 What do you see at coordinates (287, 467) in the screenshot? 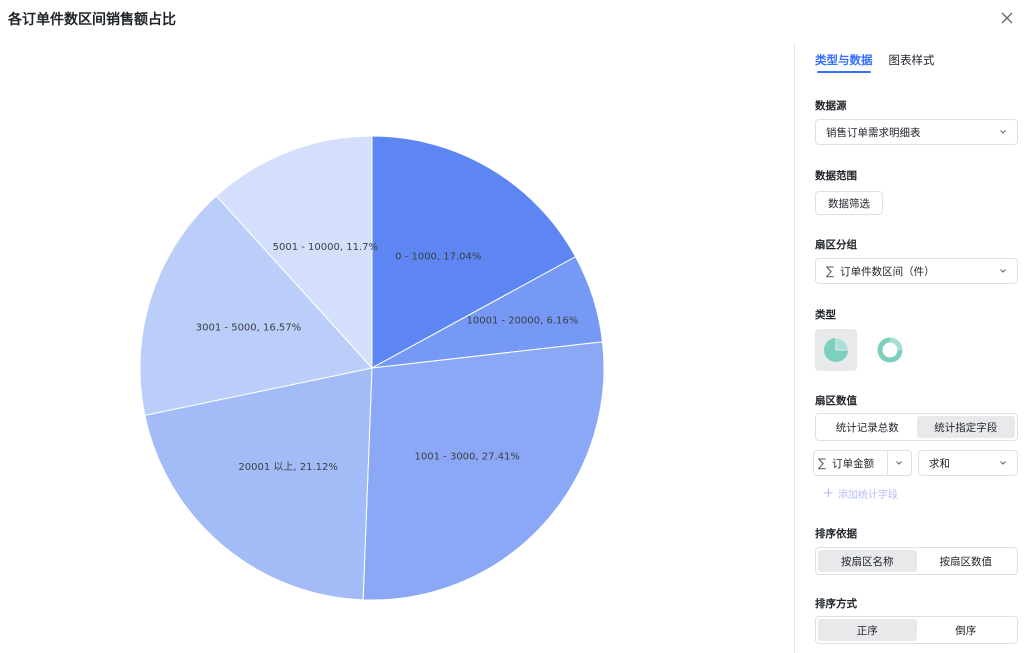
I see `pie-slice-label: 20001 以上, 21.12%` at bounding box center [287, 467].